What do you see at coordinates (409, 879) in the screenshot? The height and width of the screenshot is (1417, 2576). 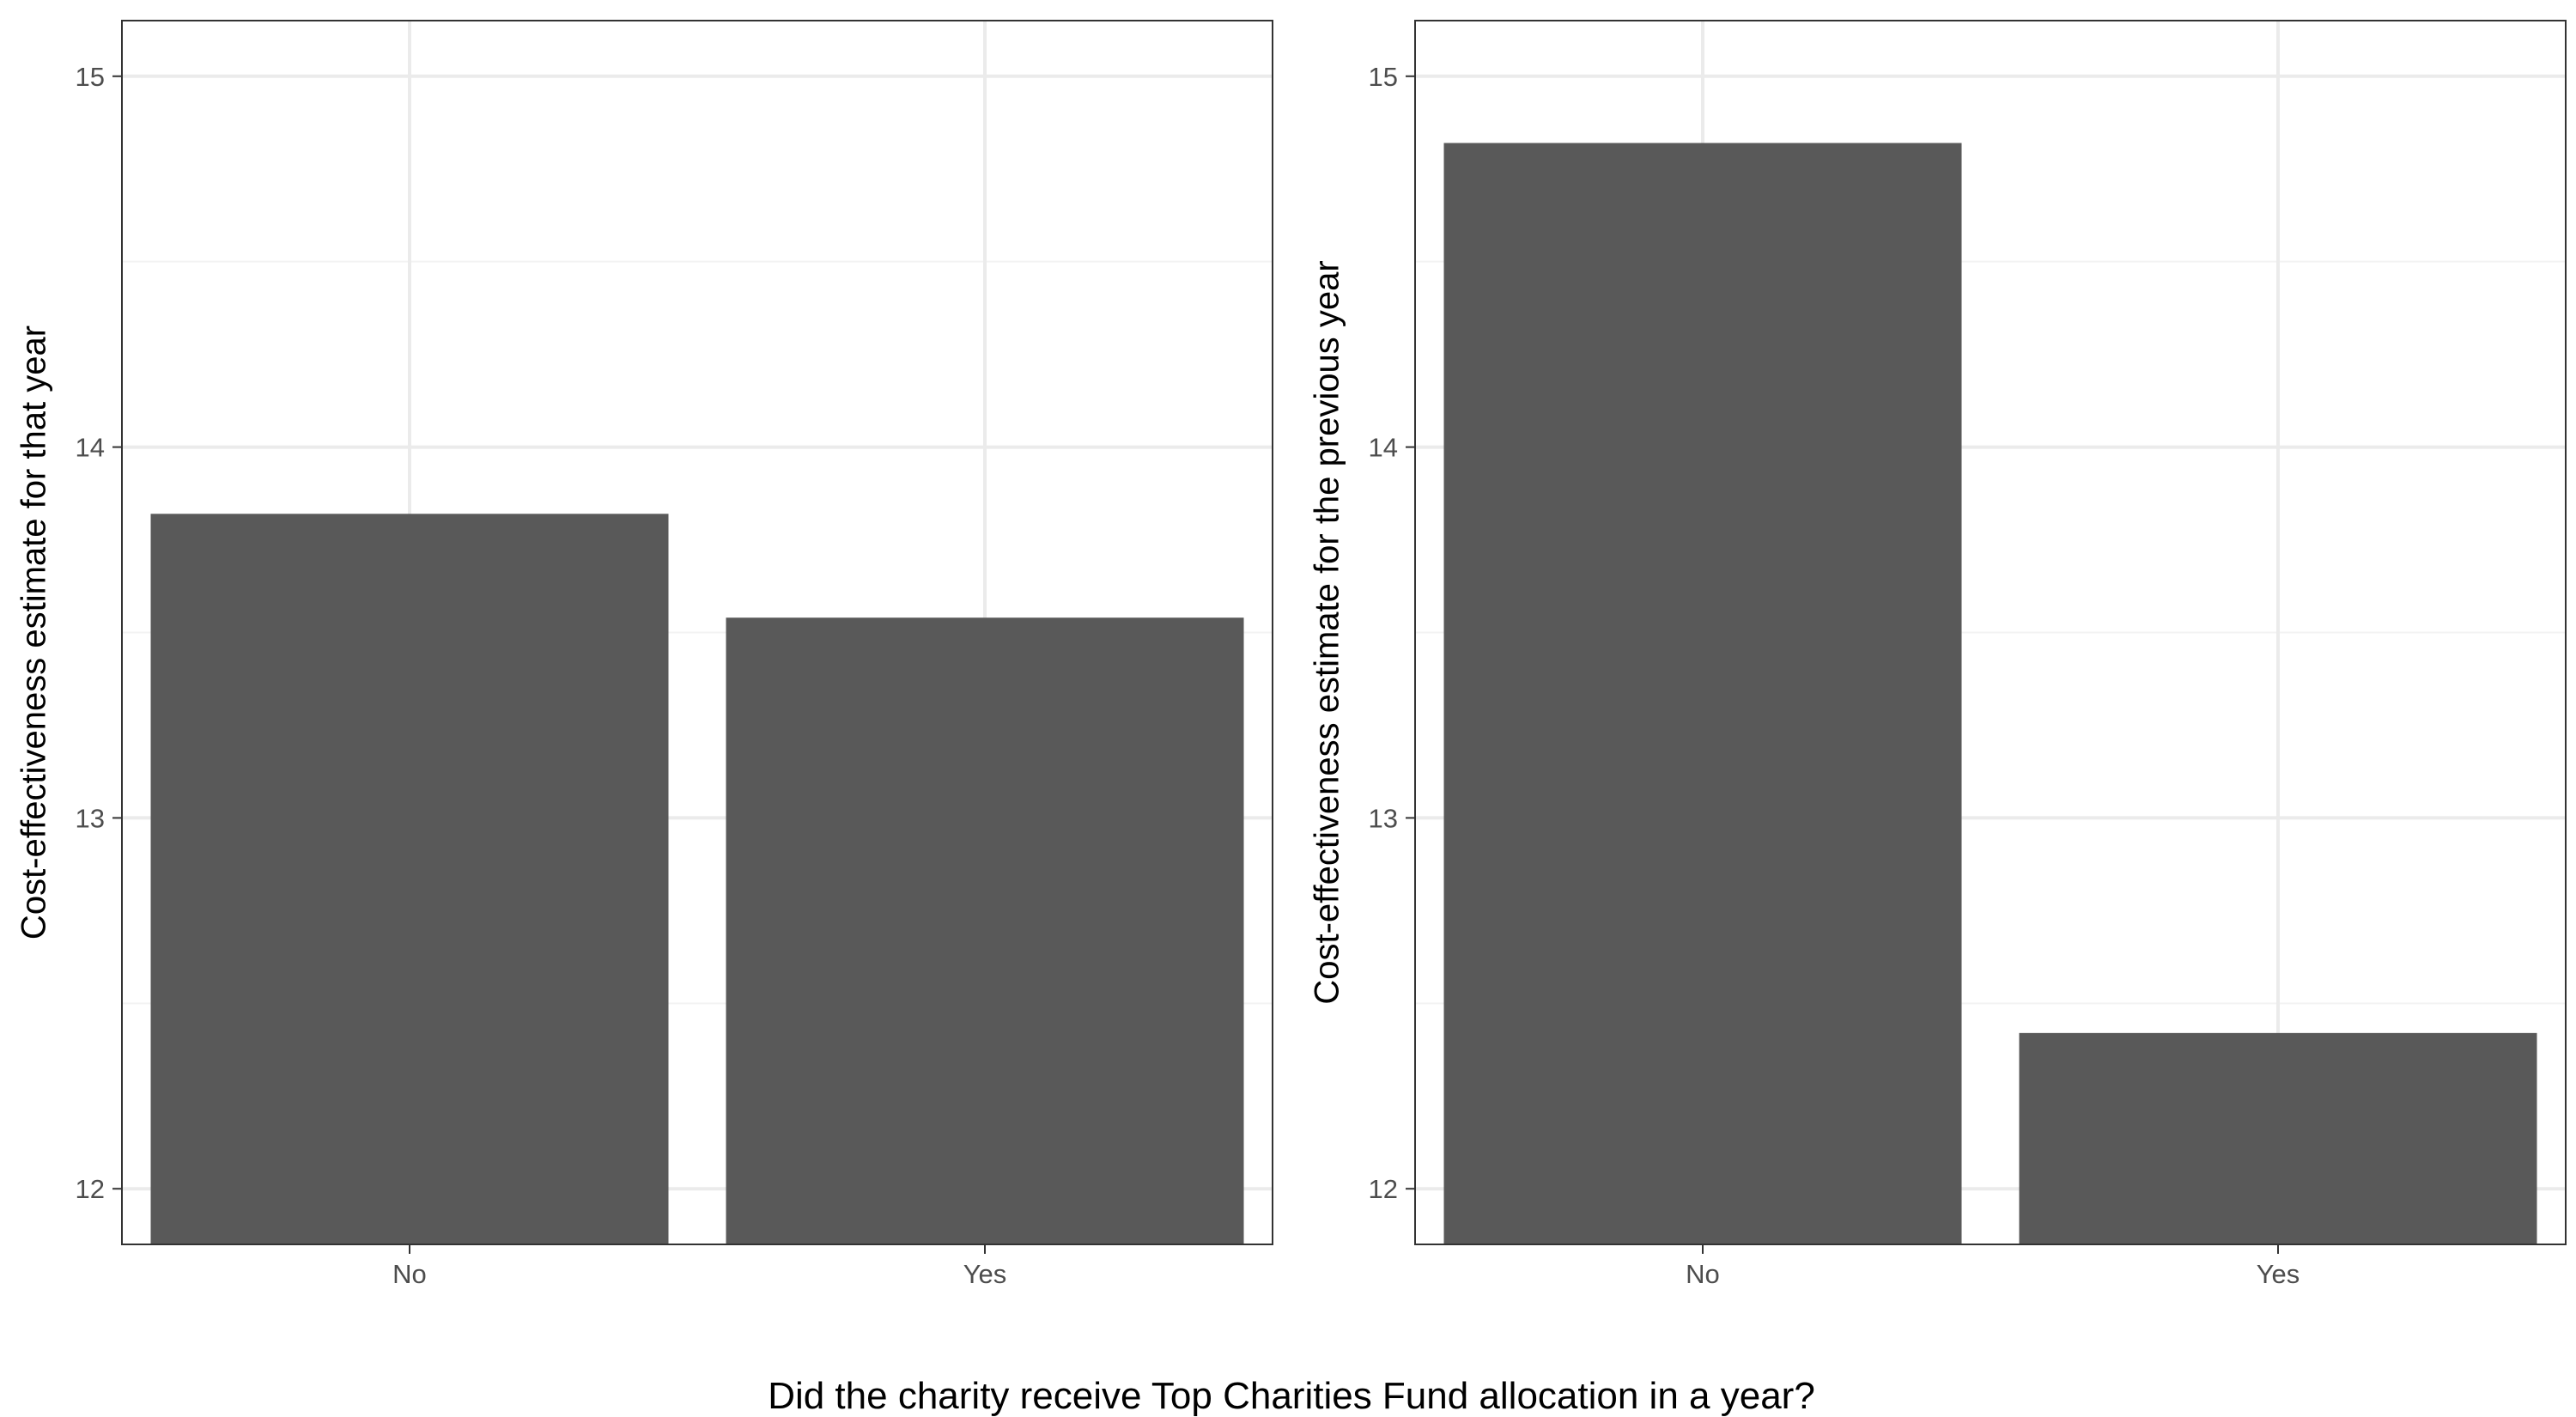 I see `left-bar-no` at bounding box center [409, 879].